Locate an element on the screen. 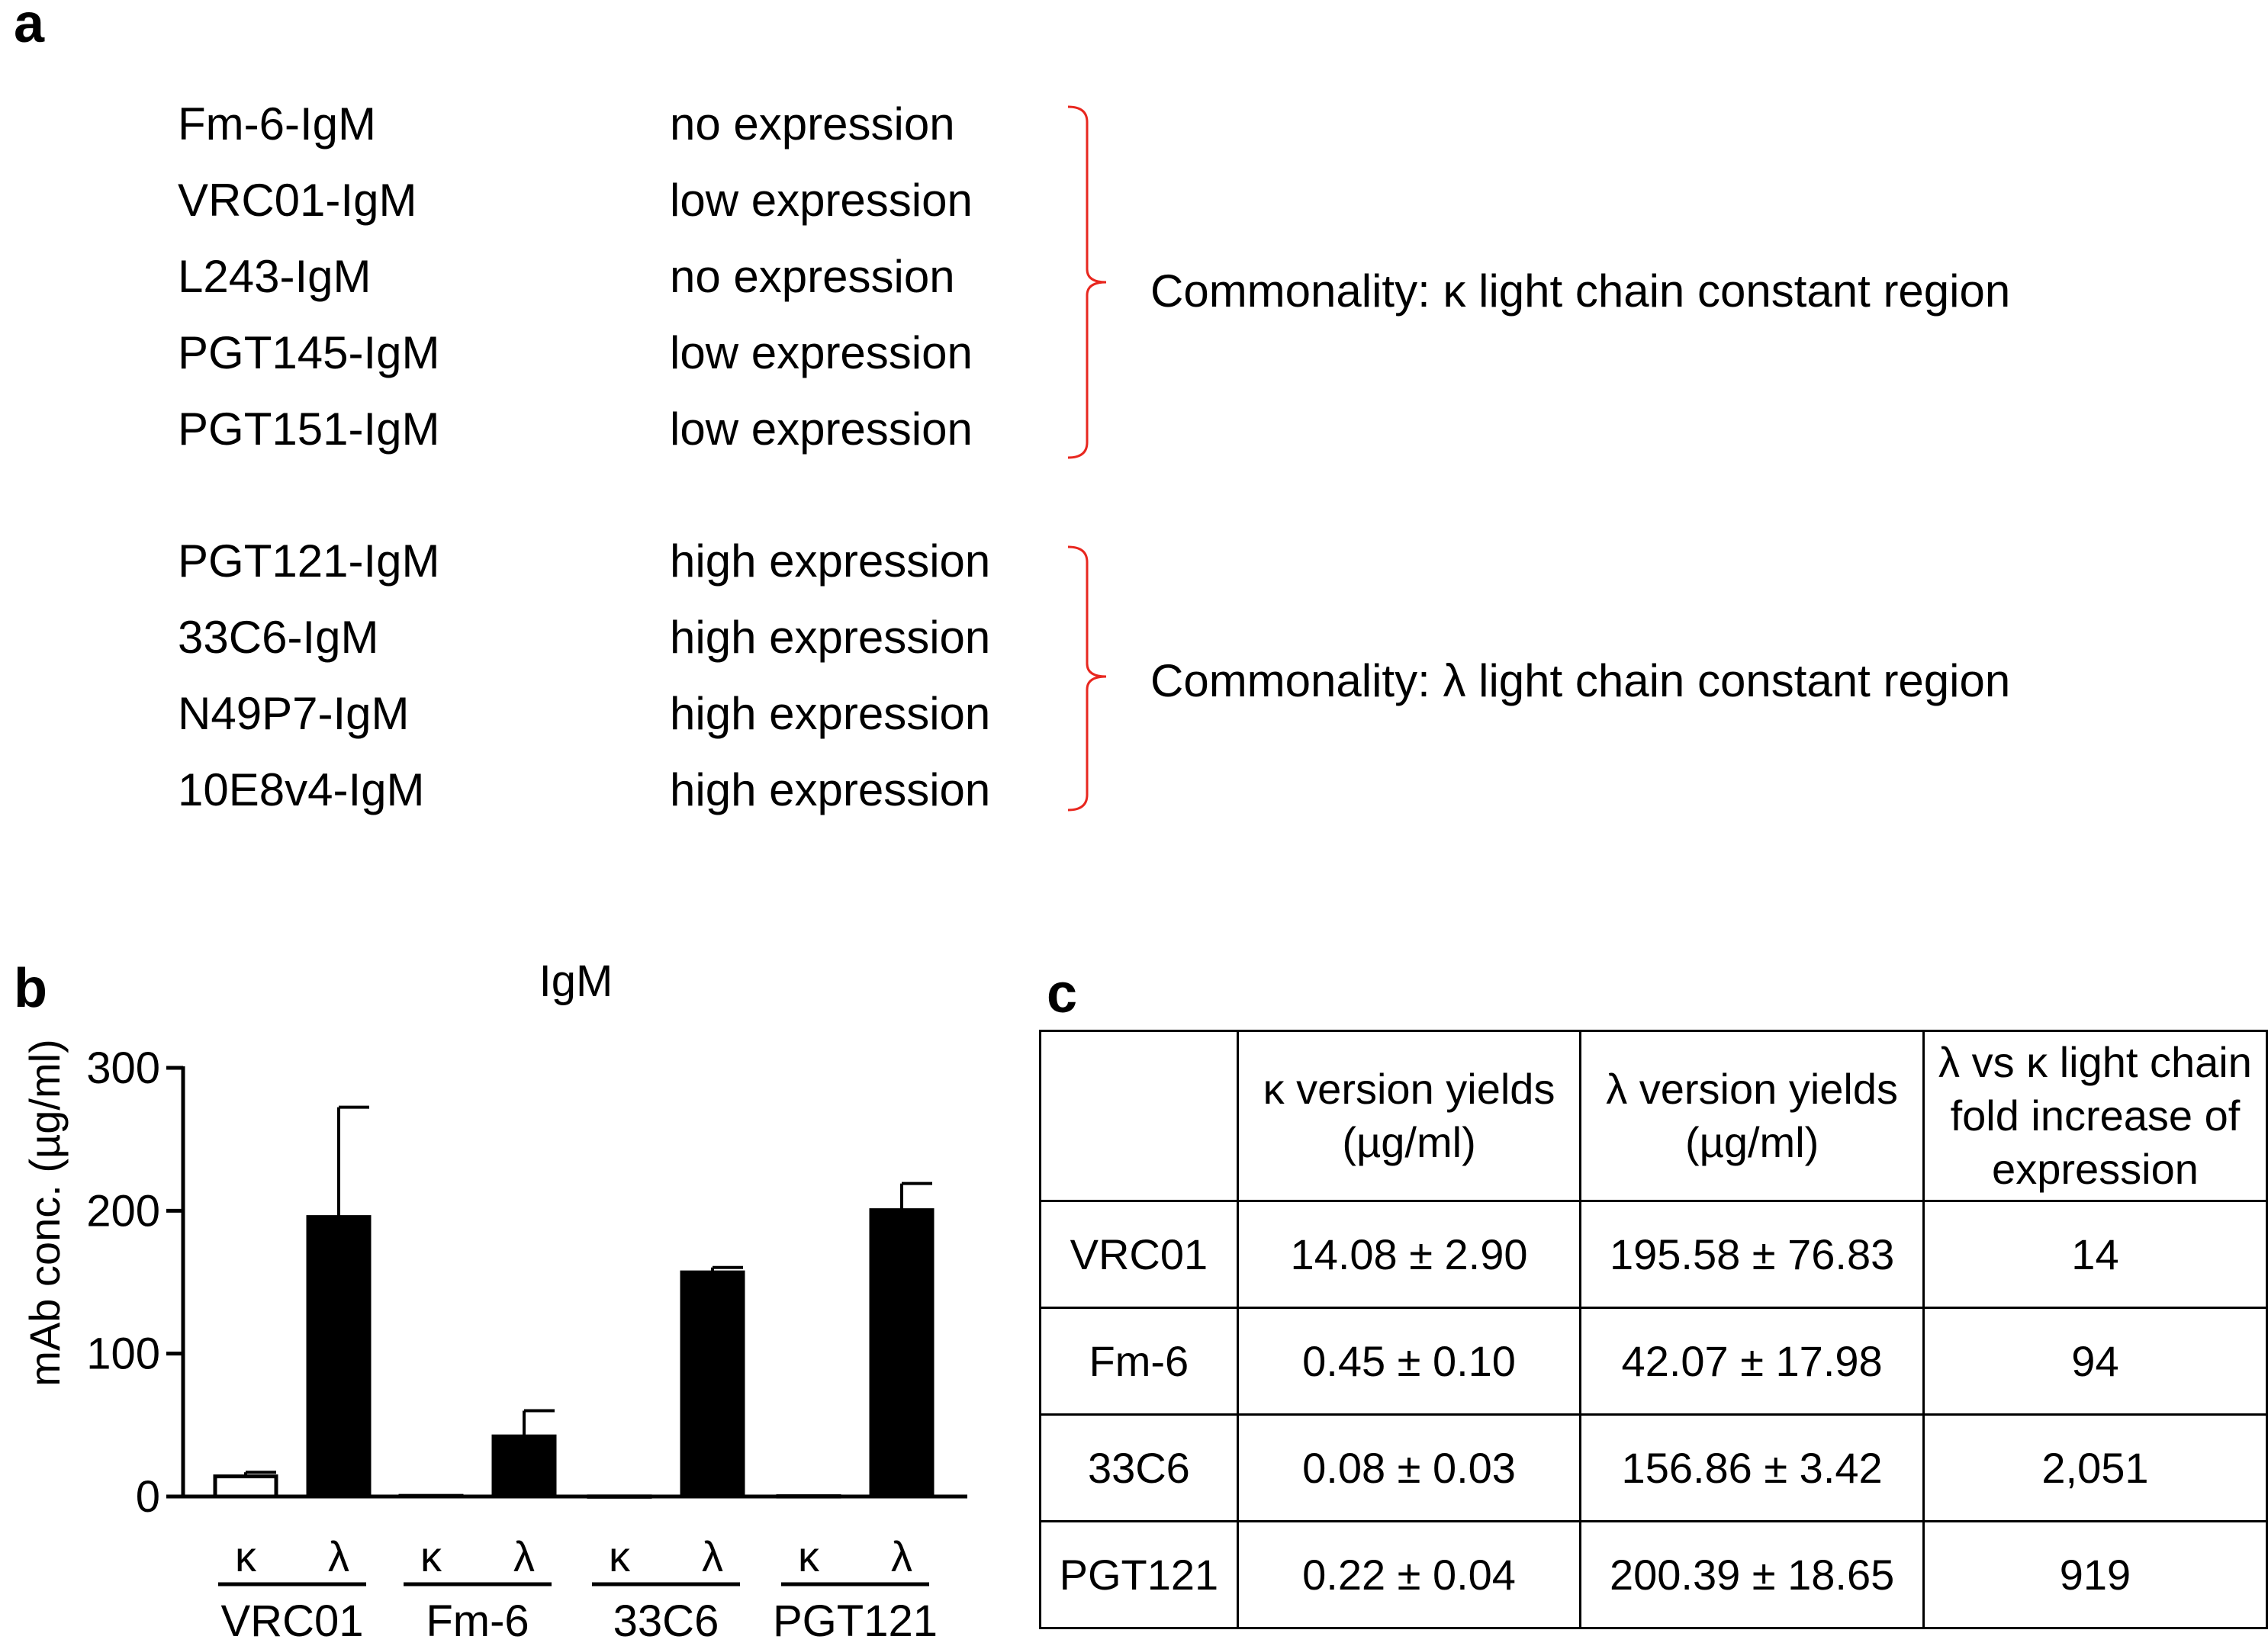 The image size is (2268, 1646). group-label: Fm-6 is located at coordinates (478, 1621).